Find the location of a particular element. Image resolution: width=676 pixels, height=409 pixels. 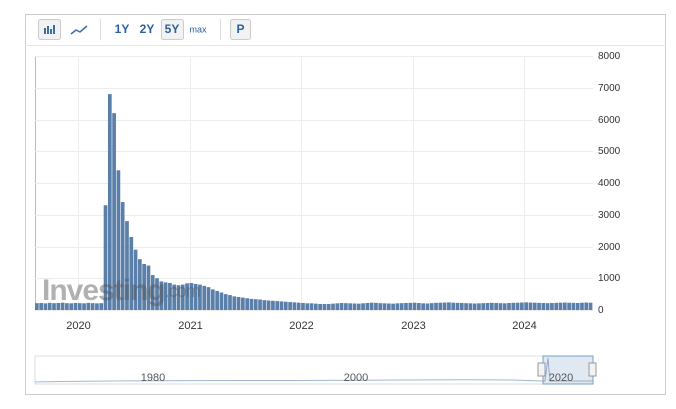

toolbar: P is located at coordinates (144, 29).